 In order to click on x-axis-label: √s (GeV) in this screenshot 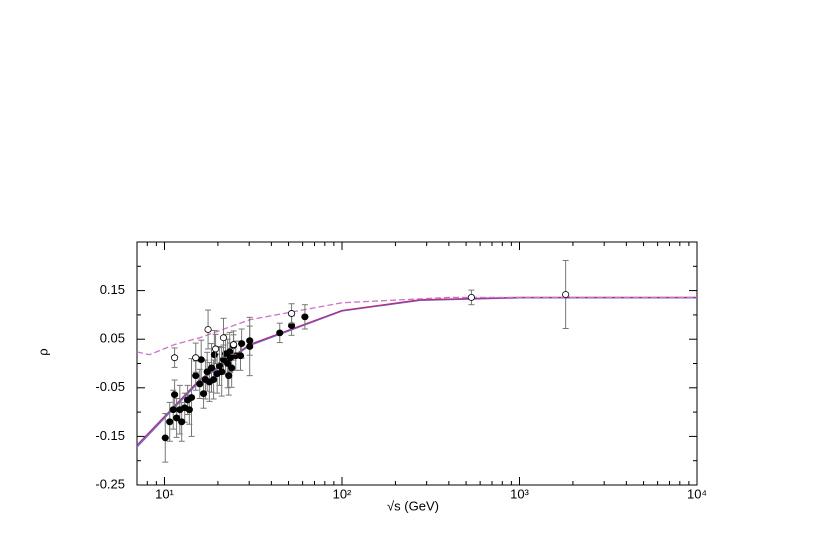, I will do `click(413, 505)`.